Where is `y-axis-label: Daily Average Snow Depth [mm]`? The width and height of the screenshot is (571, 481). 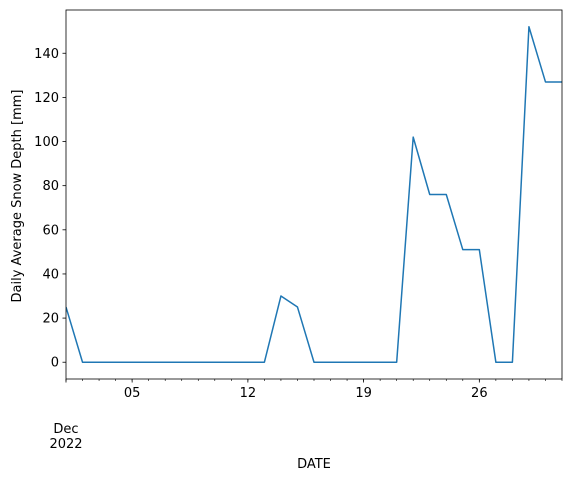 y-axis-label: Daily Average Snow Depth [mm] is located at coordinates (17, 196).